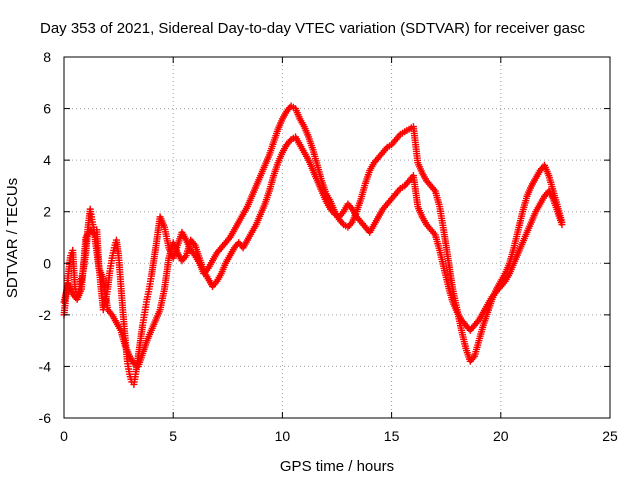 This screenshot has height=480, width=640. I want to click on y-tick-label: 0, so click(47, 263).